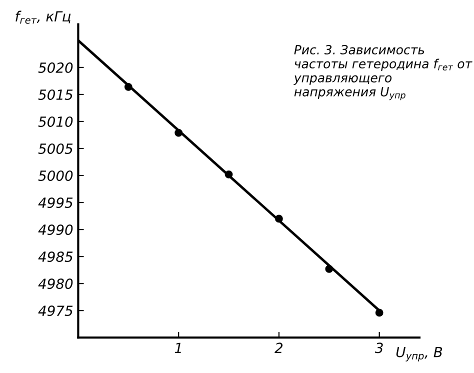  Describe the element at coordinates (55, 94) in the screenshot. I see `y-tick-label: 5015` at that location.